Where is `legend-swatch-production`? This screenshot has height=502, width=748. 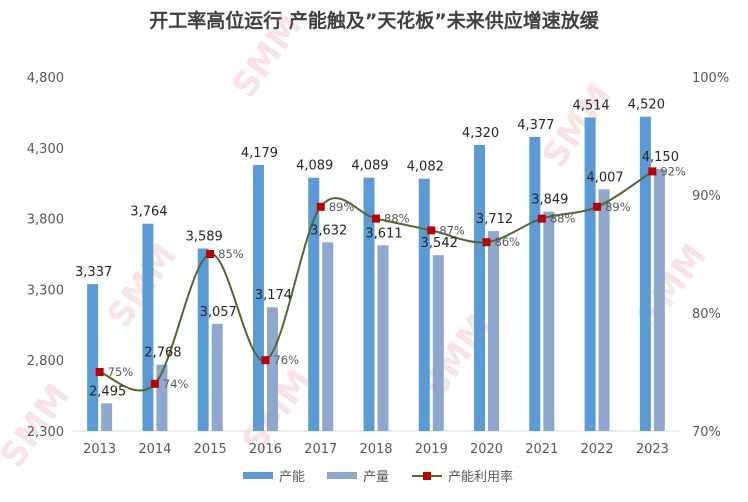
legend-swatch-production is located at coordinates (342, 475).